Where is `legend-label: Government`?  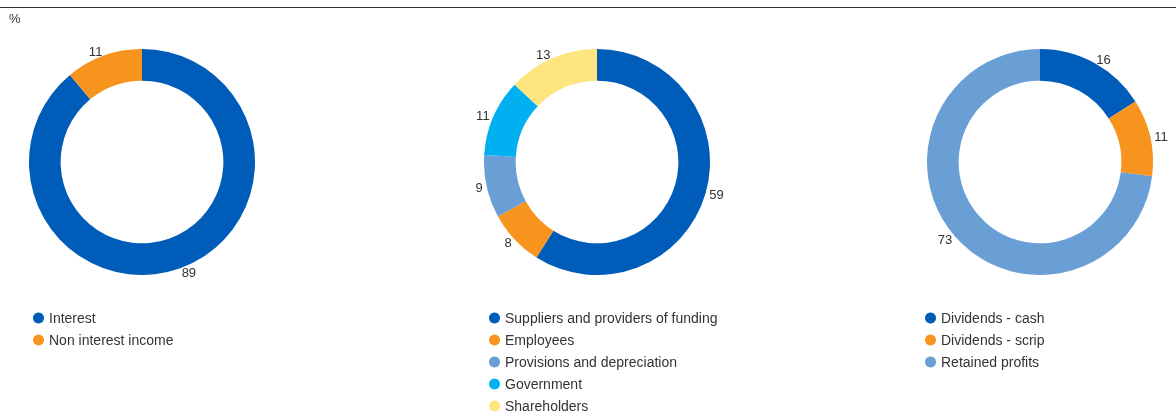
legend-label: Government is located at coordinates (544, 384).